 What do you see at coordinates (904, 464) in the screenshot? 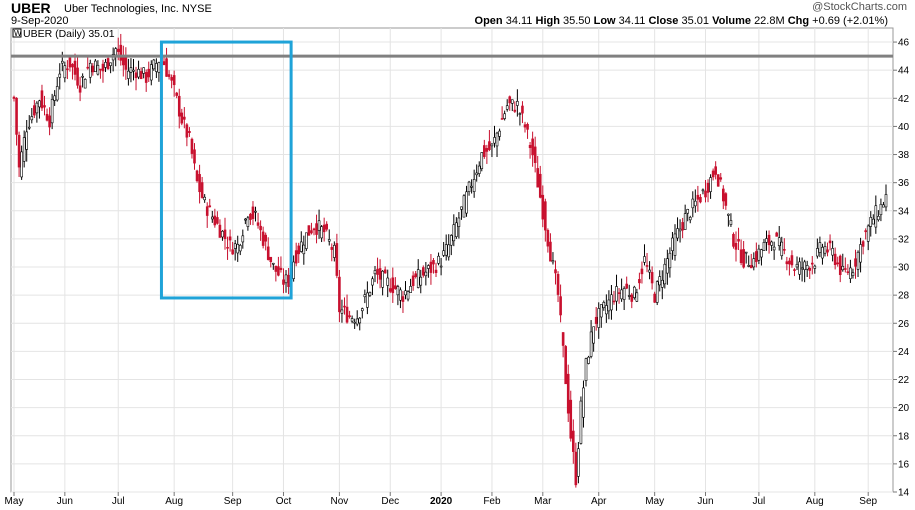
I see `y-tick-label: 16` at bounding box center [904, 464].